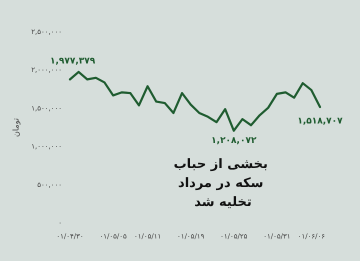  I want to click on data-label: ۱,۹۷۷,۳۷۹, so click(73, 61).